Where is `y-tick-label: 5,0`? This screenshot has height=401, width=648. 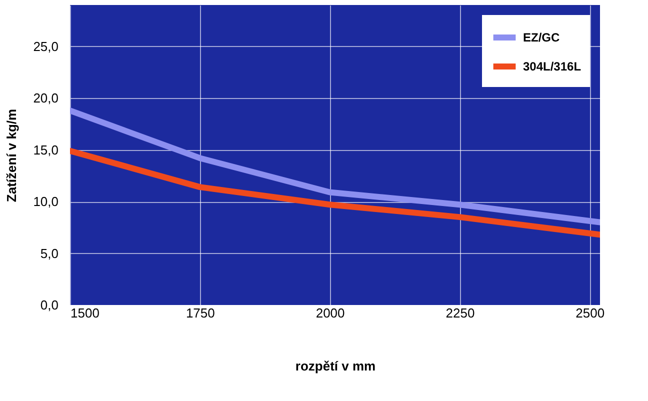
y-tick-label: 5,0 is located at coordinates (49, 253).